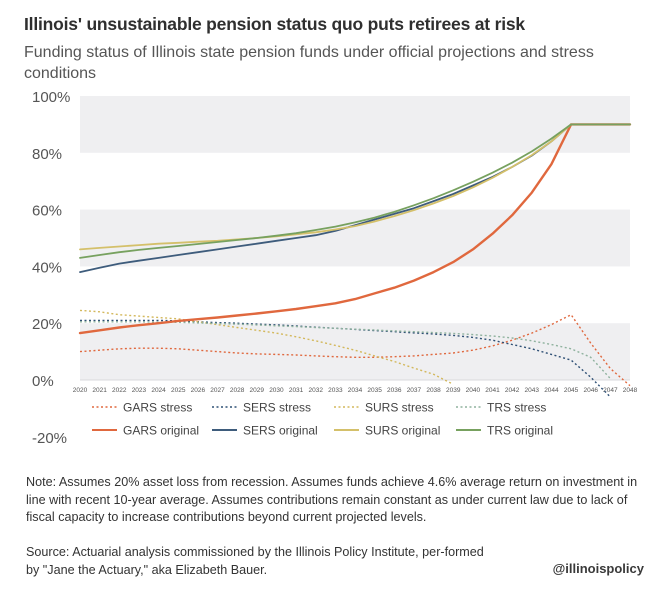 The image size is (672, 600). I want to click on legend-label: SURS original, so click(402, 431).